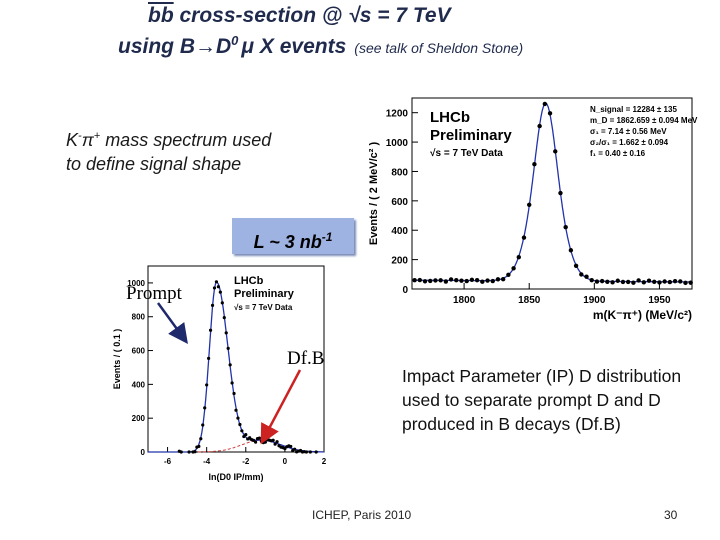  What do you see at coordinates (628, 131) in the screenshot?
I see `mass-stat: σ₁ = 7.14 ± 0.56 MeV` at bounding box center [628, 131].